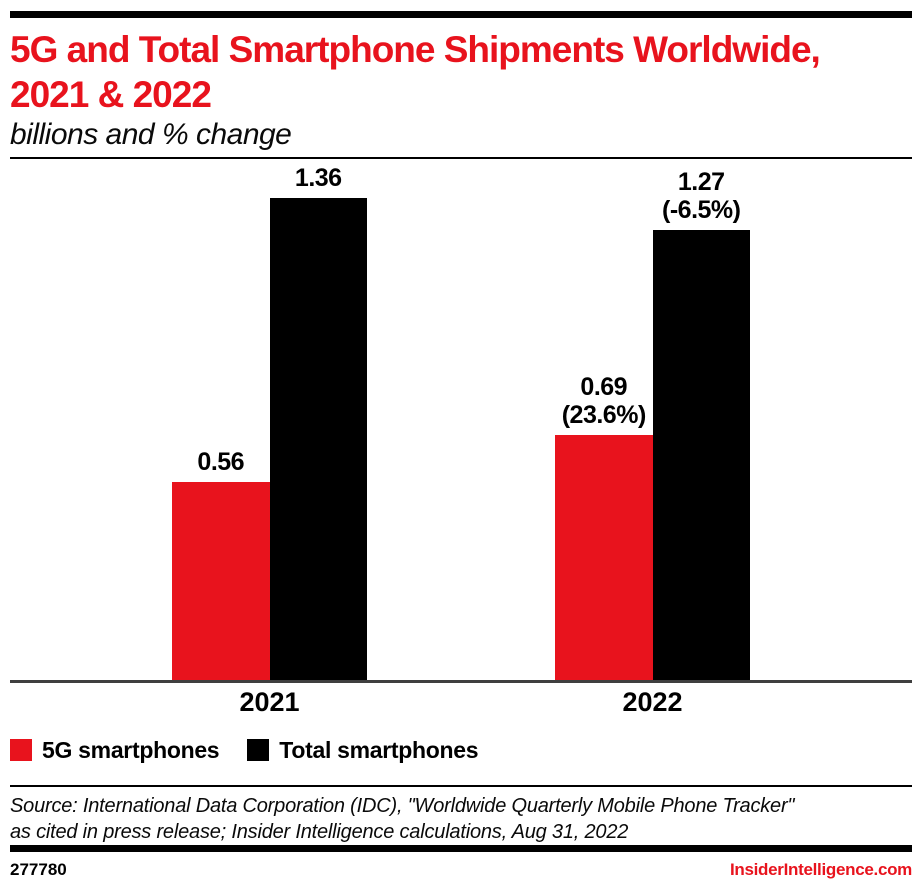 The width and height of the screenshot is (922, 892). Describe the element at coordinates (461, 14) in the screenshot. I see `top-rule` at that location.